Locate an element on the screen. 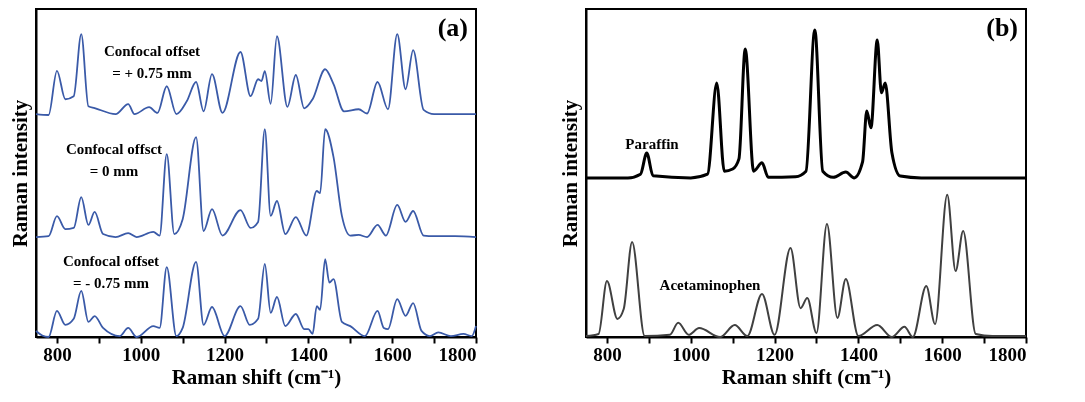 The width and height of the screenshot is (1085, 402). series-label: Confocal offset = - 0.75 mm is located at coordinates (111, 272).